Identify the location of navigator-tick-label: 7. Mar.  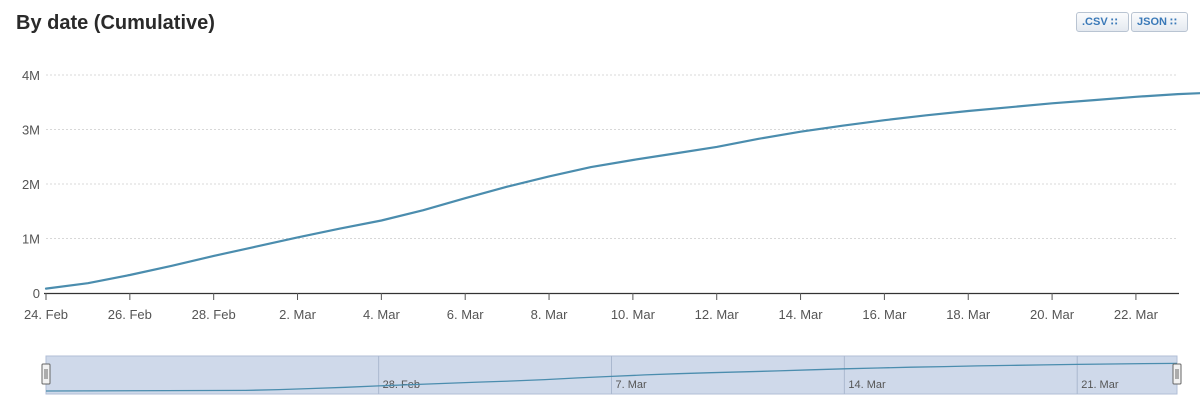
(632, 385).